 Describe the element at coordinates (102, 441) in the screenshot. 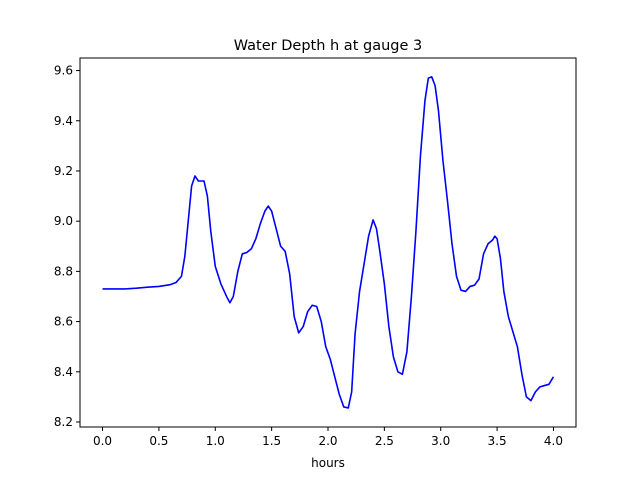

I see `x-tick-label: 0.0` at that location.